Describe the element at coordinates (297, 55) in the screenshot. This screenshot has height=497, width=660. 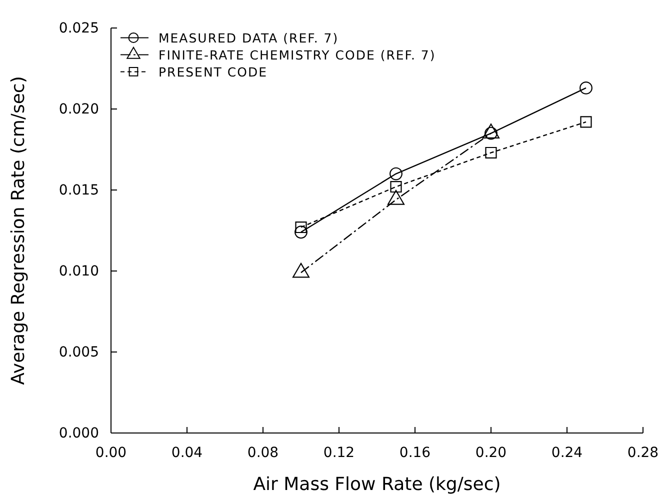
I see `legend-label: FINITE-RATE CHEMISTRY CODE (REF. 7)` at that location.